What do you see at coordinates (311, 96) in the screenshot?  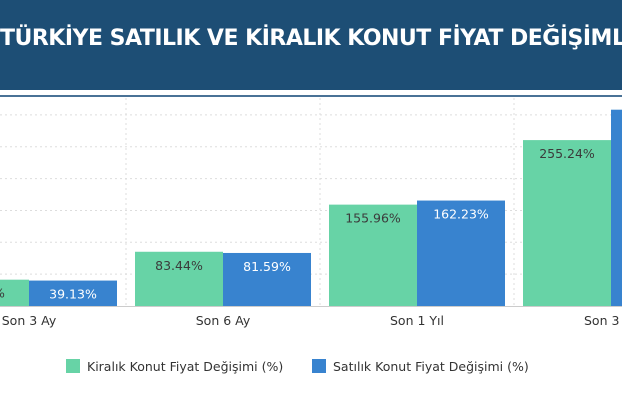 I see `header-divider` at bounding box center [311, 96].